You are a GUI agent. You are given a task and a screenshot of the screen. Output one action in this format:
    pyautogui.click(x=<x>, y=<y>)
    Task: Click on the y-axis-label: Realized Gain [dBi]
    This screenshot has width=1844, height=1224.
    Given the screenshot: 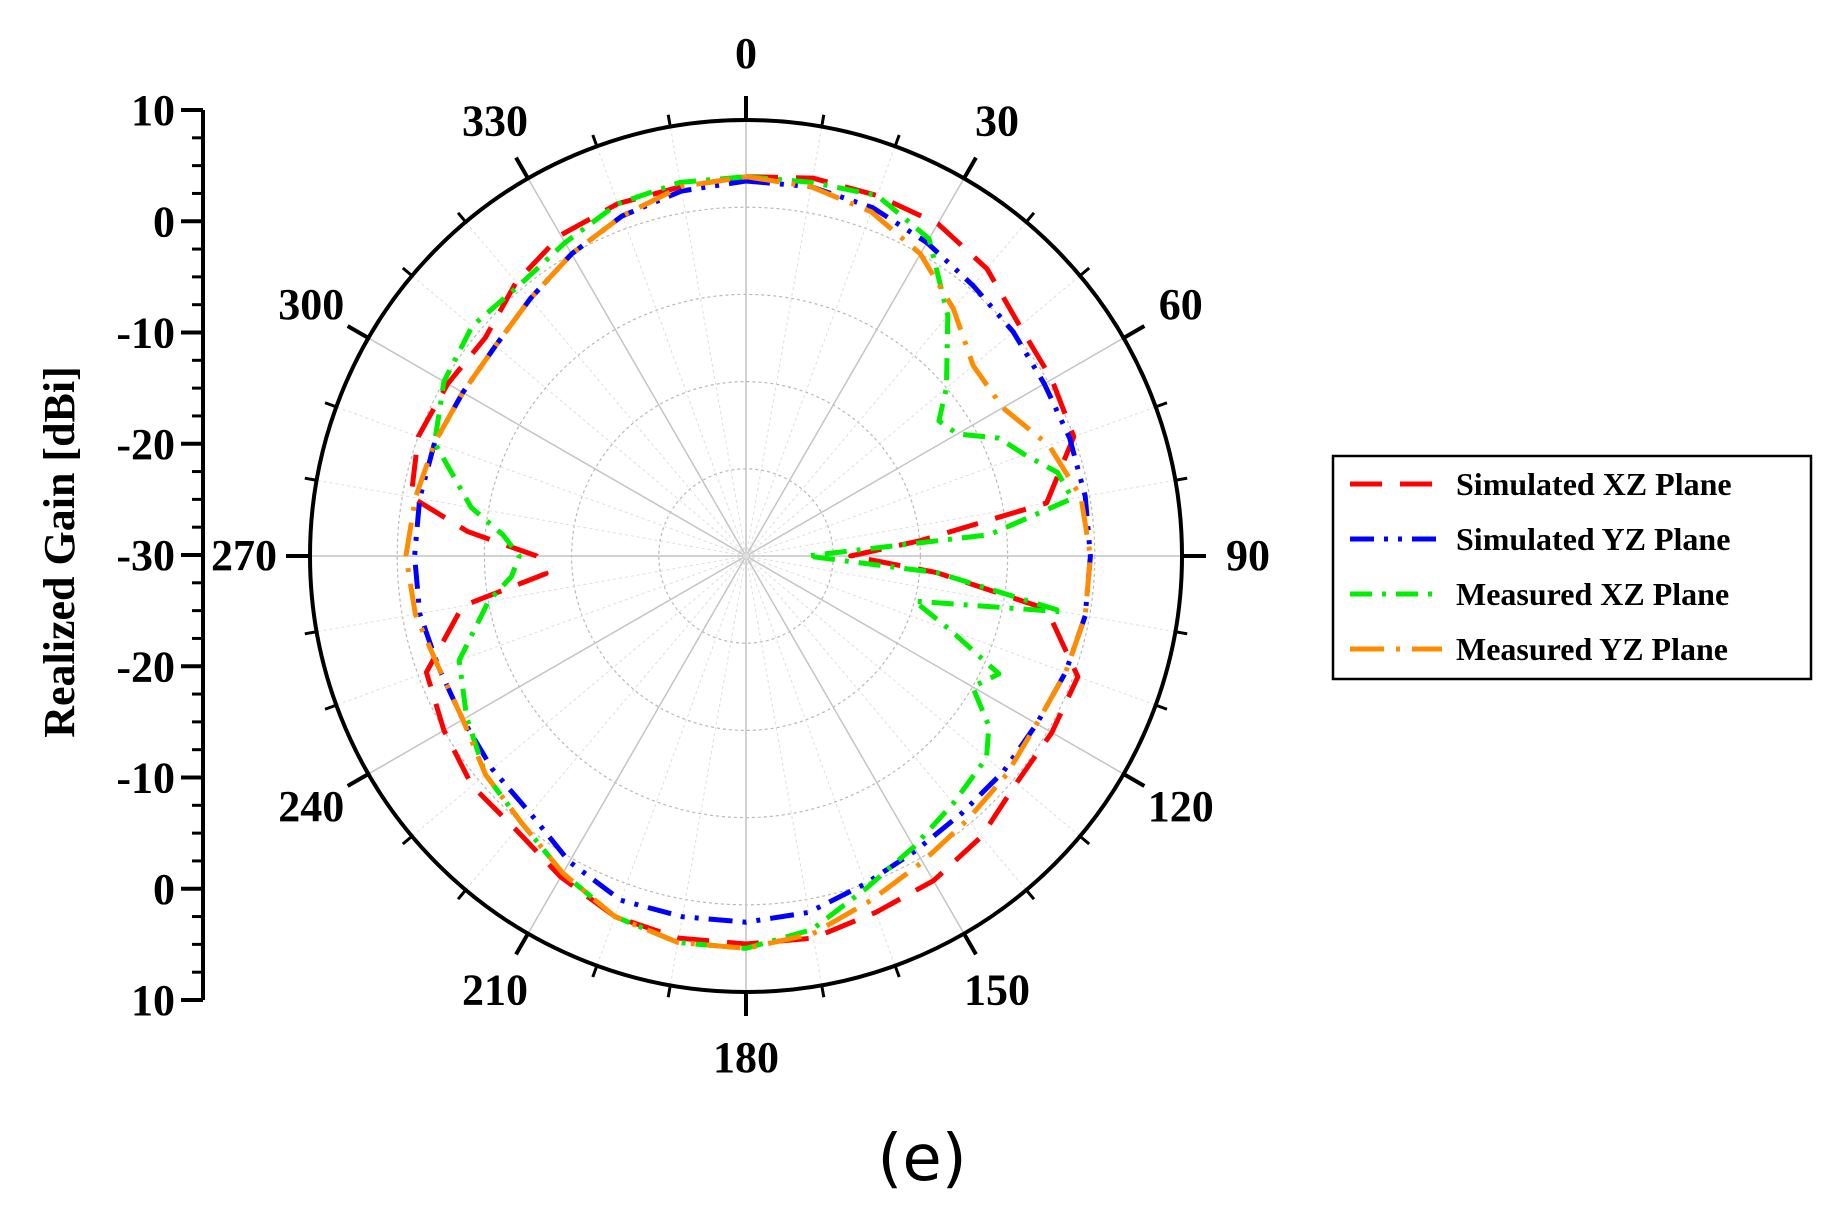 What is the action you would take?
    pyautogui.click(x=59, y=552)
    